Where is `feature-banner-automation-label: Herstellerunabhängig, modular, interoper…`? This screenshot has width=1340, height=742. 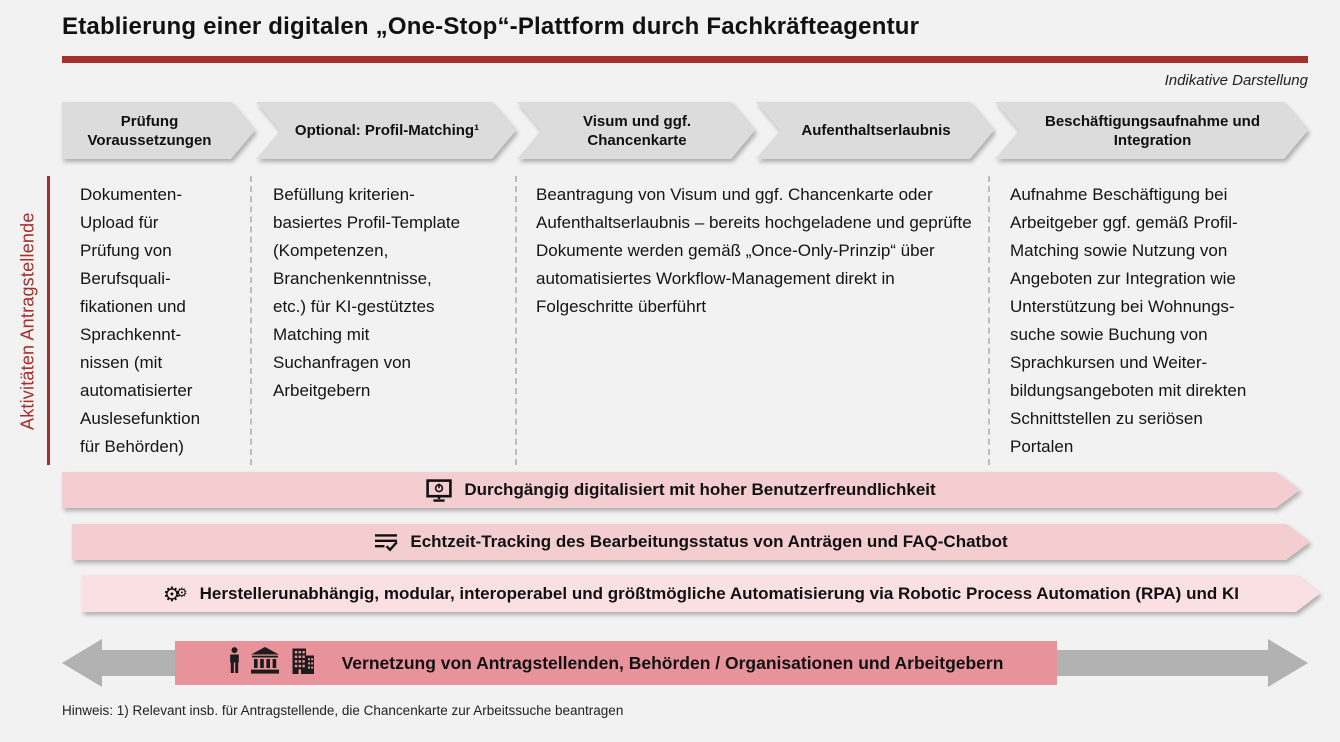
feature-banner-automation-label: Herstellerunabhängig, modular, interoper… is located at coordinates (719, 593).